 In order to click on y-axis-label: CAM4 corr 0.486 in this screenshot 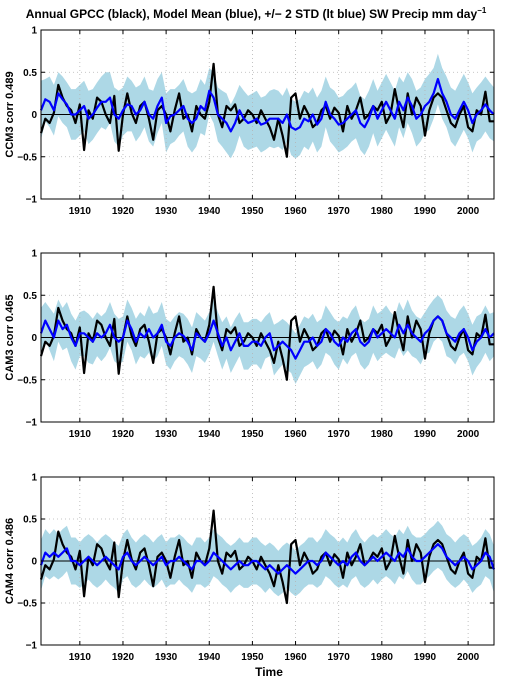, I will do `click(10, 561)`.